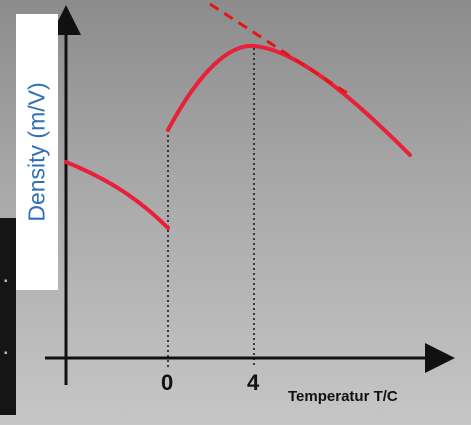 This screenshot has height=425, width=471. I want to click on x-tick-zero: 0, so click(167, 382).